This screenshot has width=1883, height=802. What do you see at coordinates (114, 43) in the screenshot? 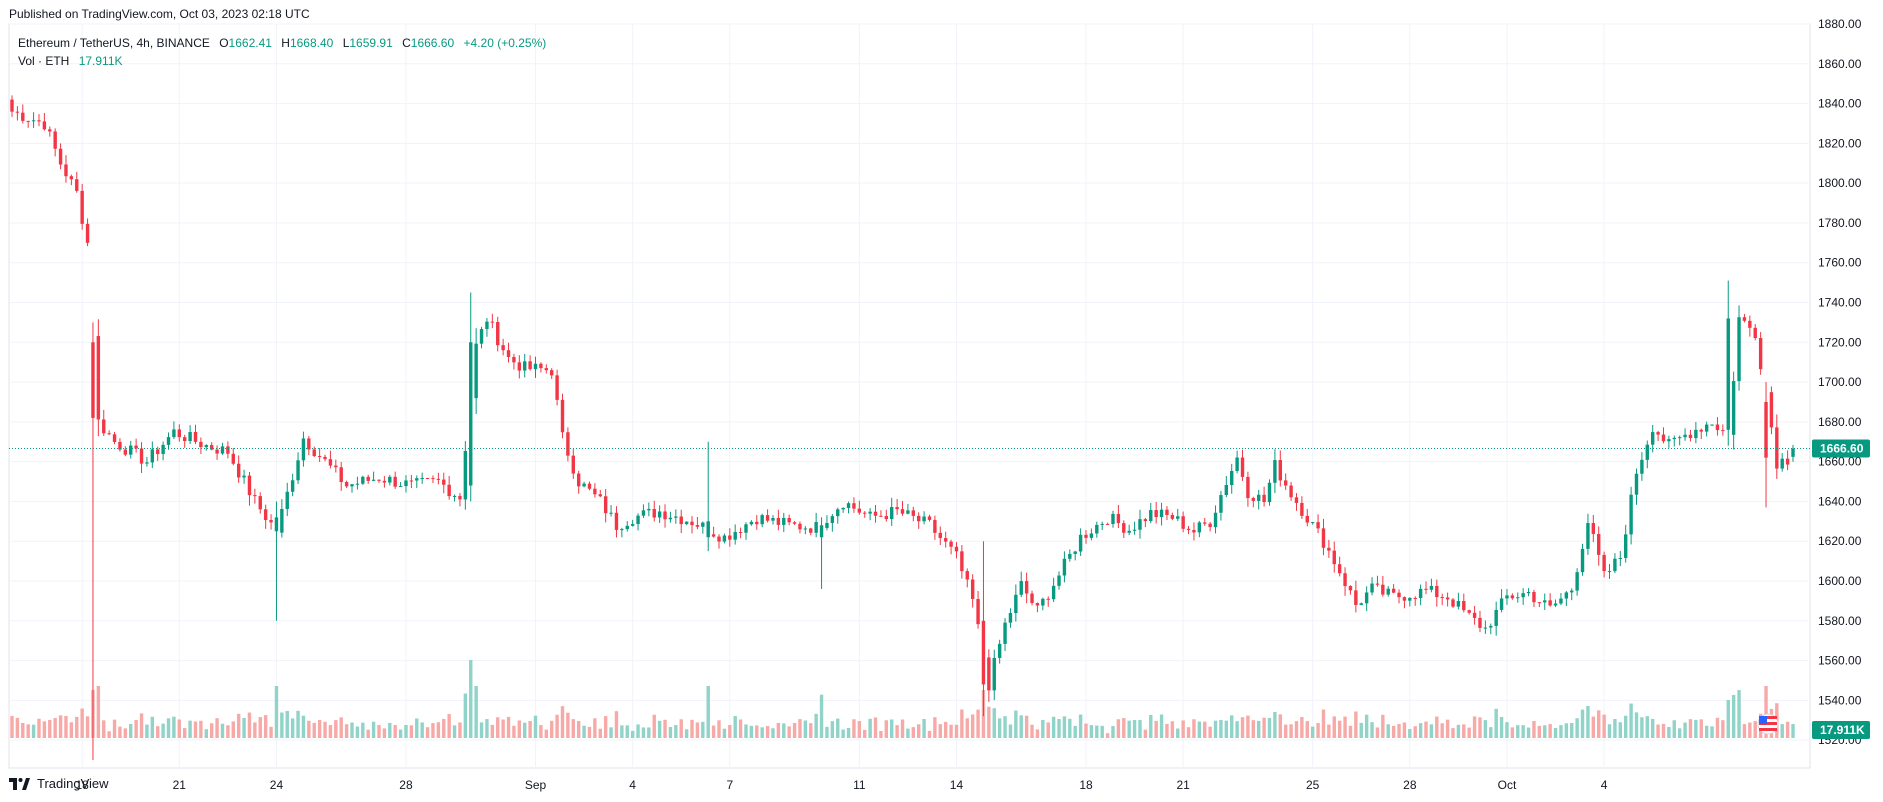
I see `symbol-description: Ethereum / TetherUS, 4h, BINANCE` at bounding box center [114, 43].